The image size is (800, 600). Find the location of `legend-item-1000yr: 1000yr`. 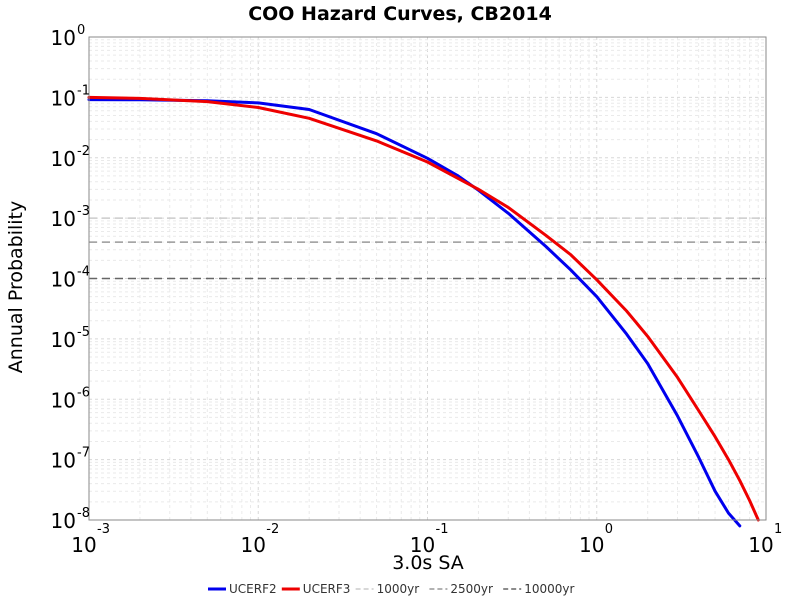

legend-item-1000yr: 1000yr is located at coordinates (387, 589).